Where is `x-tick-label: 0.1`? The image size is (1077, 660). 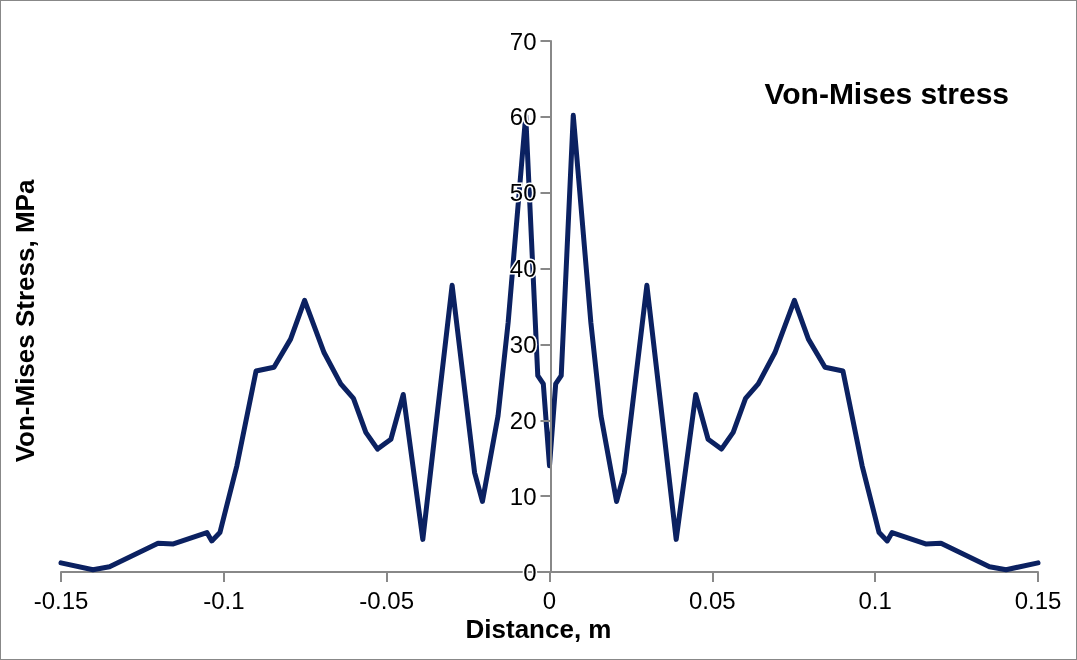 x-tick-label: 0.1 is located at coordinates (875, 600).